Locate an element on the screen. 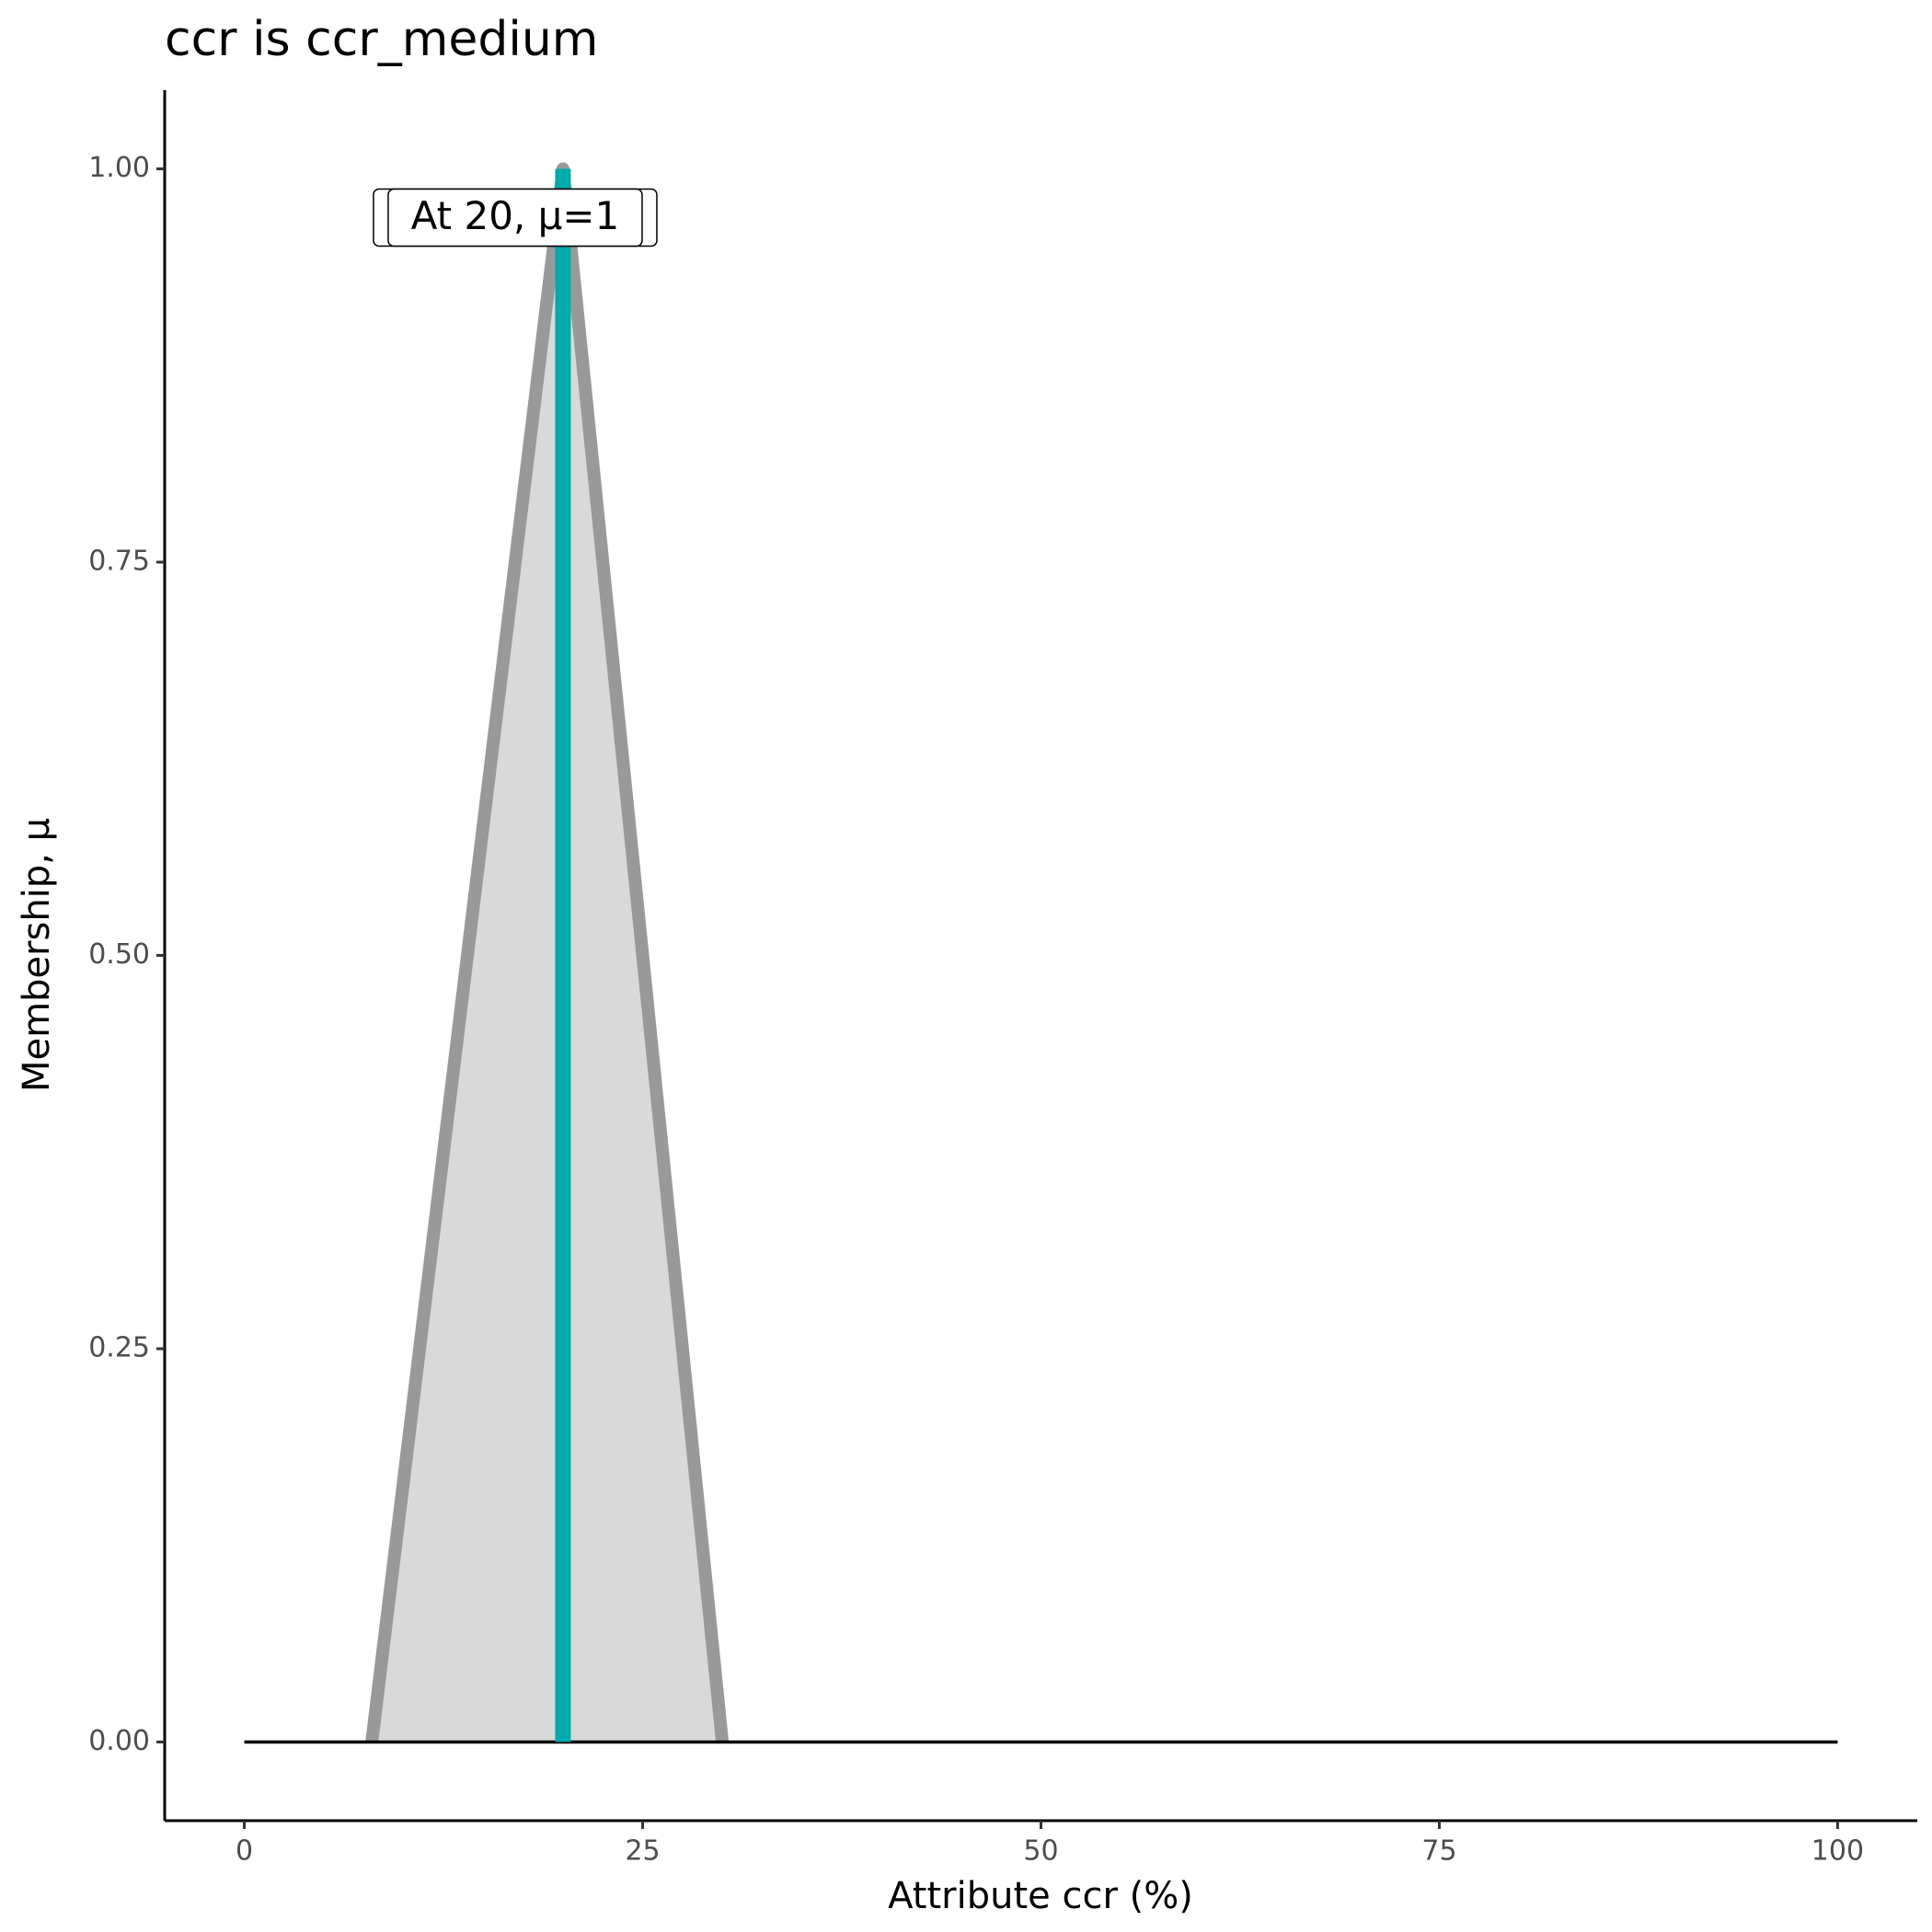 The height and width of the screenshot is (1932, 1932). y-tick-label: 0.00 is located at coordinates (119, 1741).